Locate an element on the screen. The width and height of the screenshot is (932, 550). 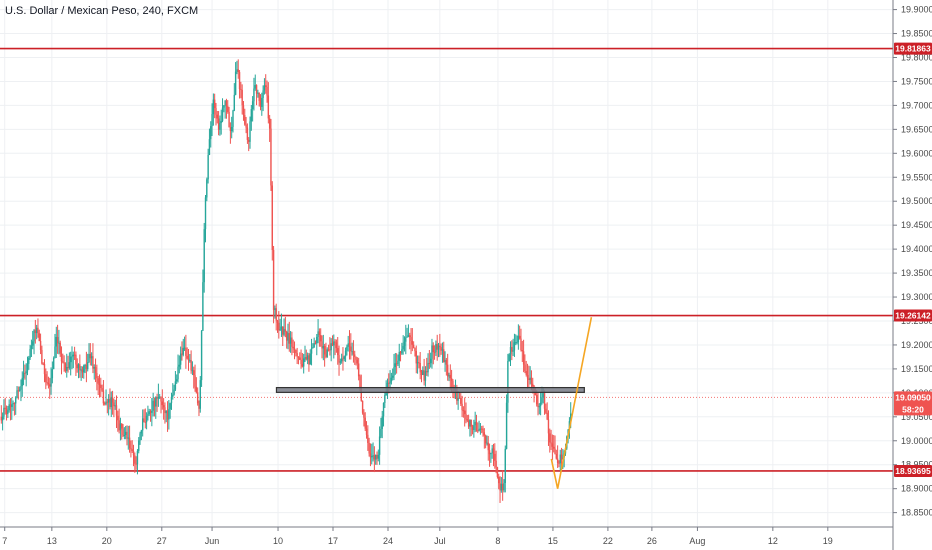
x-tick-label: 24 is located at coordinates (388, 541).